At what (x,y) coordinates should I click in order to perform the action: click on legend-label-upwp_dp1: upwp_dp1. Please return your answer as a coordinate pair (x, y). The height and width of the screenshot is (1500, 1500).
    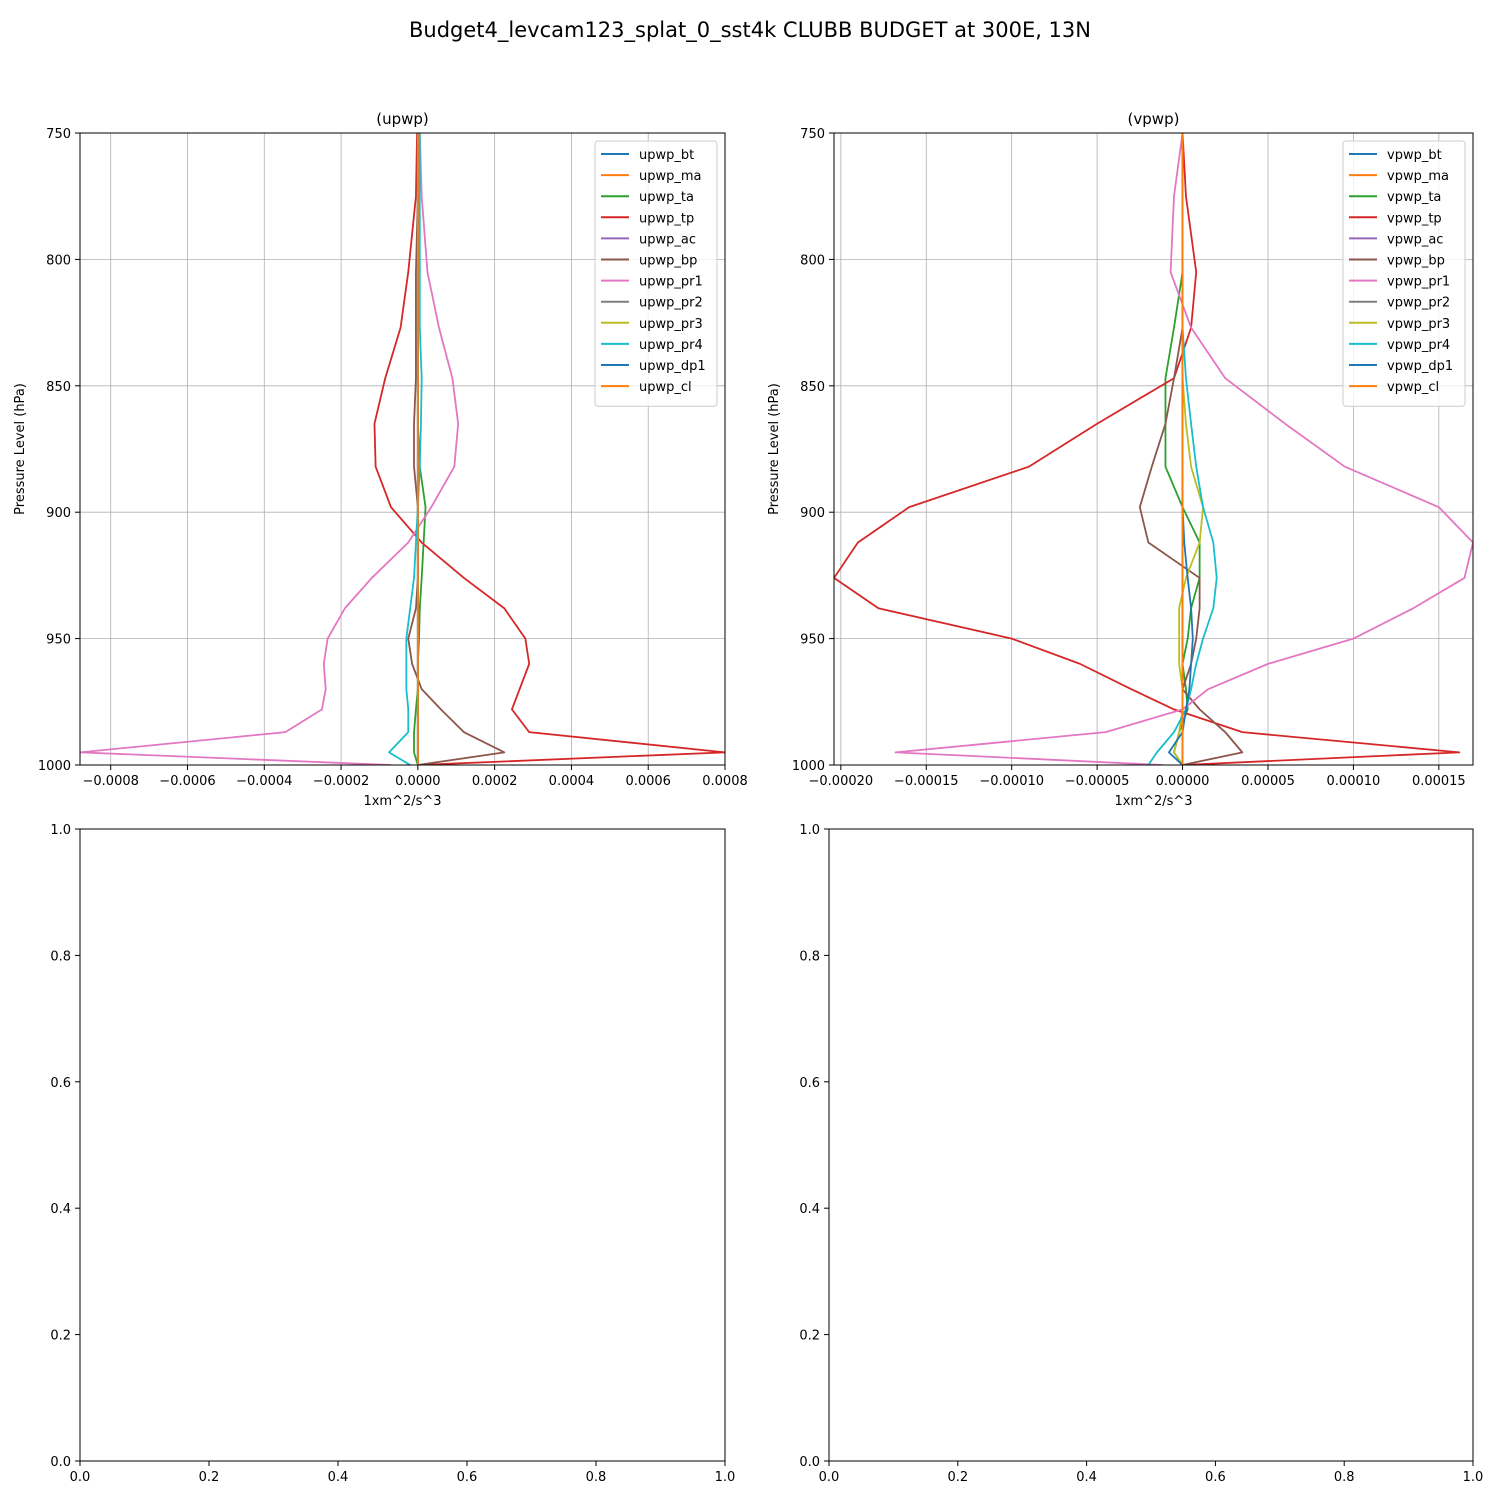
    Looking at the image, I should click on (672, 366).